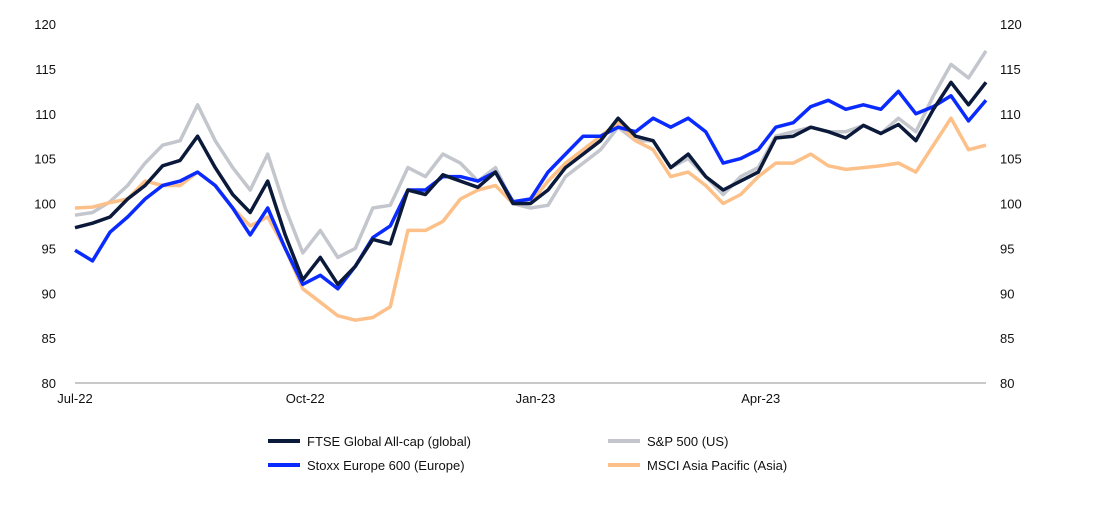 This screenshot has width=1098, height=523. I want to click on x-axis: Jul-22 Oct-22 Jan-23 Apr-23, so click(418, 398).